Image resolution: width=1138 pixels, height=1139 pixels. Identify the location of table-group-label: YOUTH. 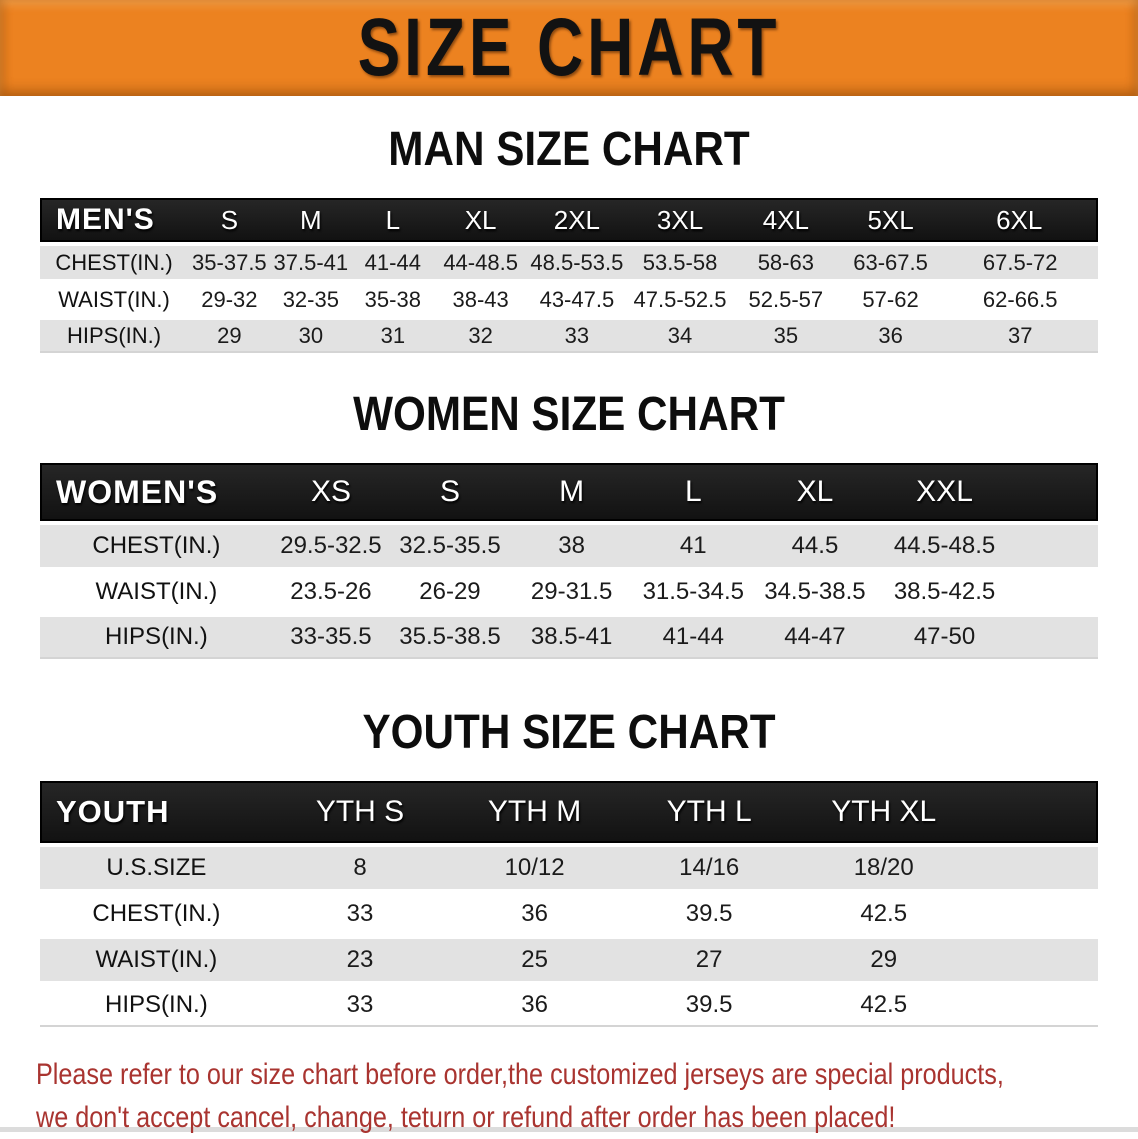
(156, 812).